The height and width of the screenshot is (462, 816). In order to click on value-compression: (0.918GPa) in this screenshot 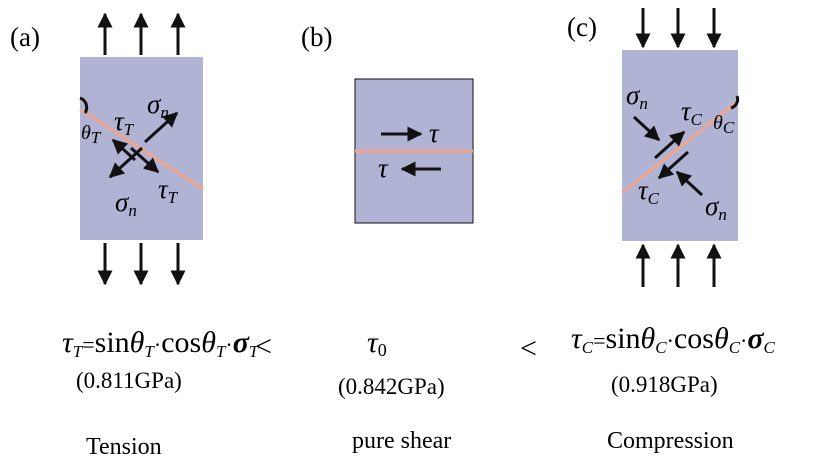, I will do `click(664, 384)`.